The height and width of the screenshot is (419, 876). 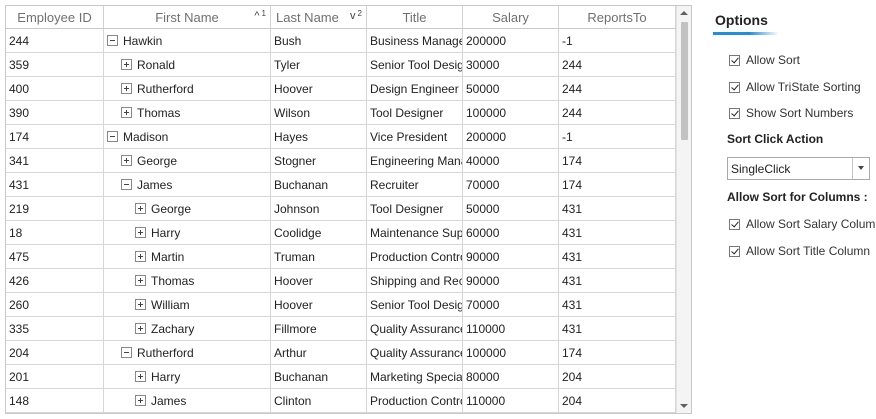 What do you see at coordinates (55, 64) in the screenshot?
I see `cell-employee-id: 359` at bounding box center [55, 64].